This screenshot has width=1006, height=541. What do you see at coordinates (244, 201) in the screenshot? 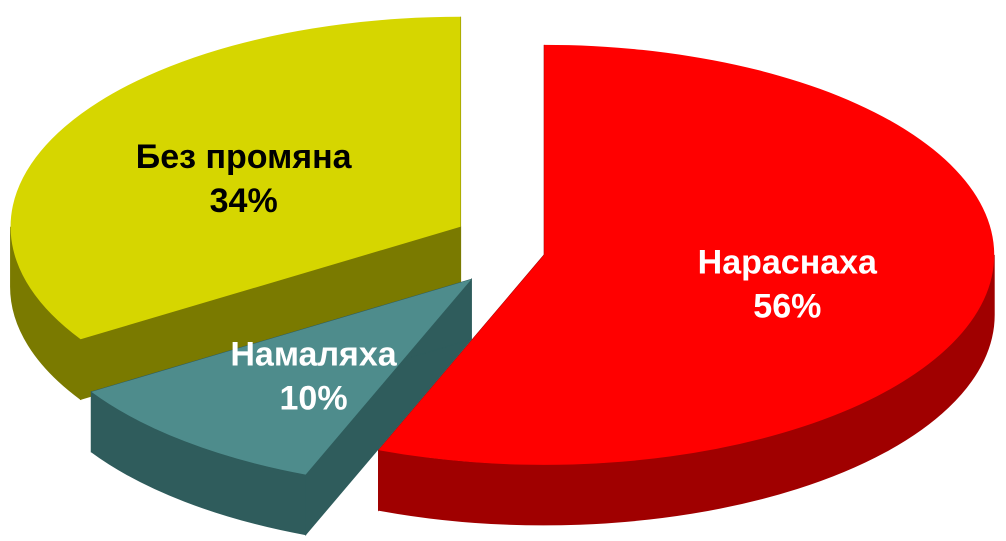
I see `slice-value-label: 34%` at bounding box center [244, 201].